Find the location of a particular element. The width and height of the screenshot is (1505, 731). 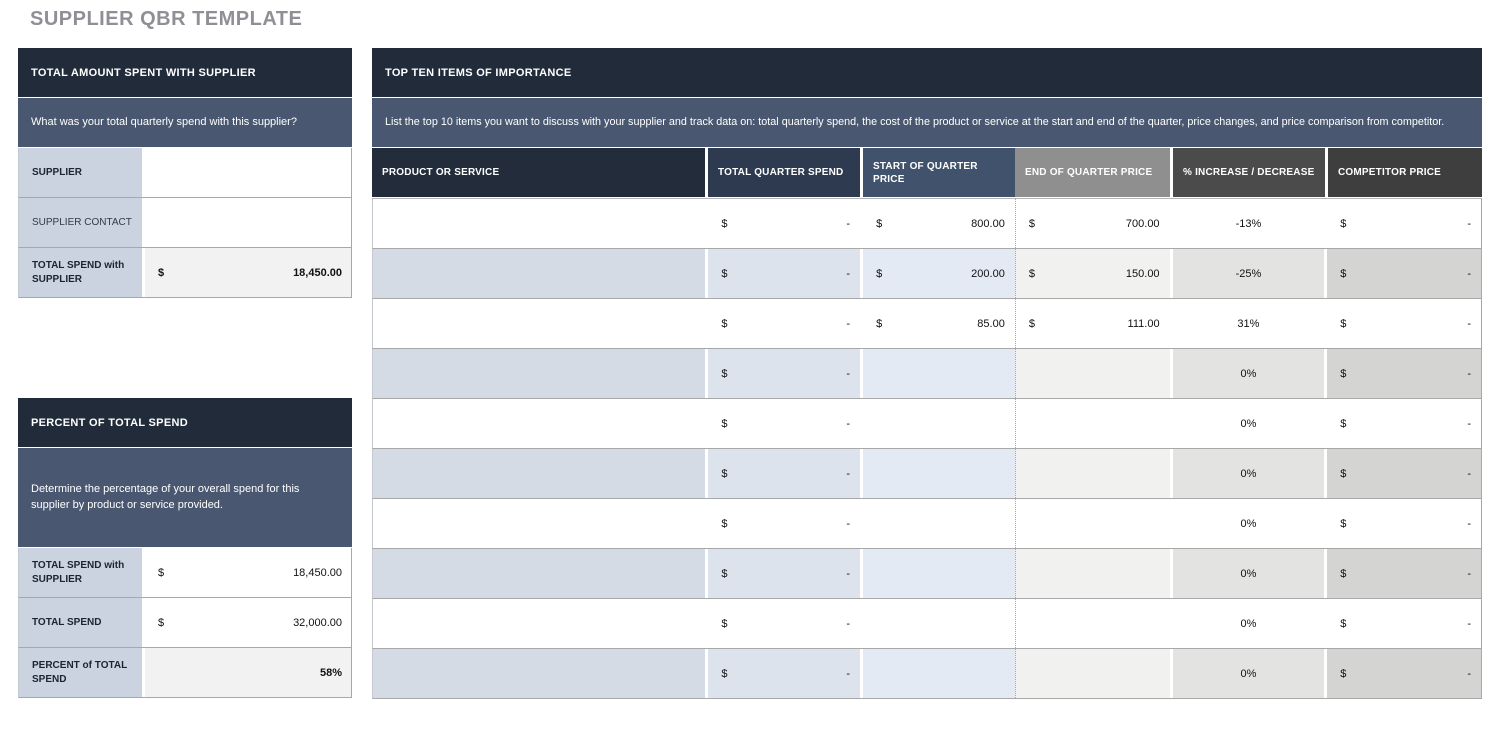

percent-increase-decrease-cell: -13% is located at coordinates (1248, 223).